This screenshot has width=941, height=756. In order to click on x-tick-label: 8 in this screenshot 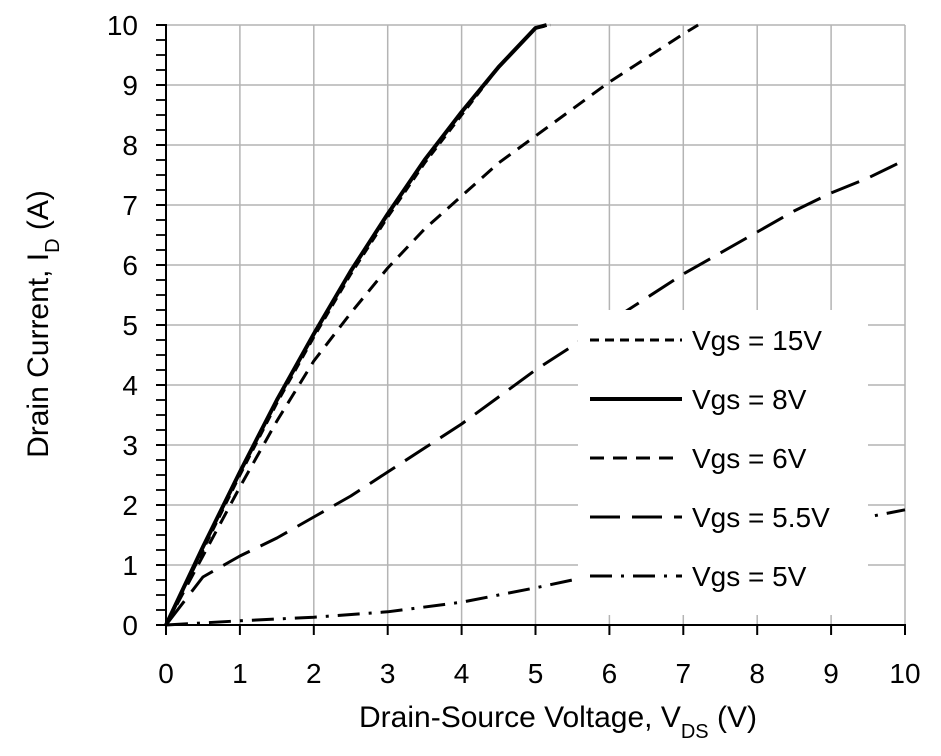, I will do `click(757, 673)`.